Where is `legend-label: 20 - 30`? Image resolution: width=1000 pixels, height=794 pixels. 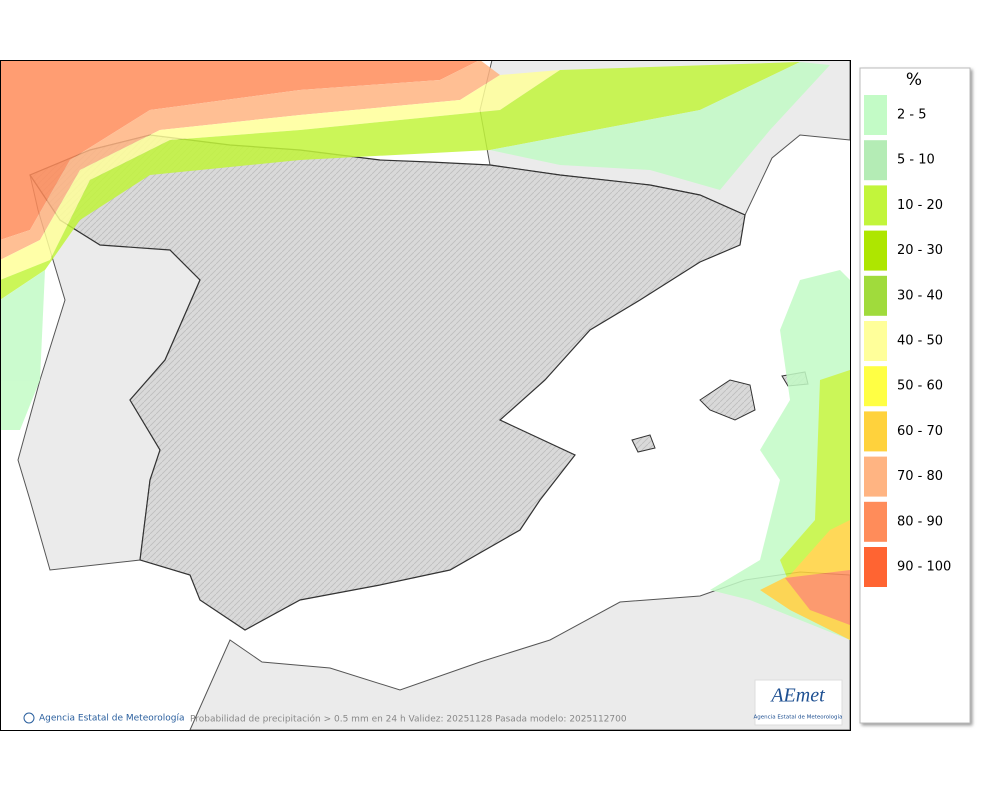
legend-label: 20 - 30 is located at coordinates (920, 250).